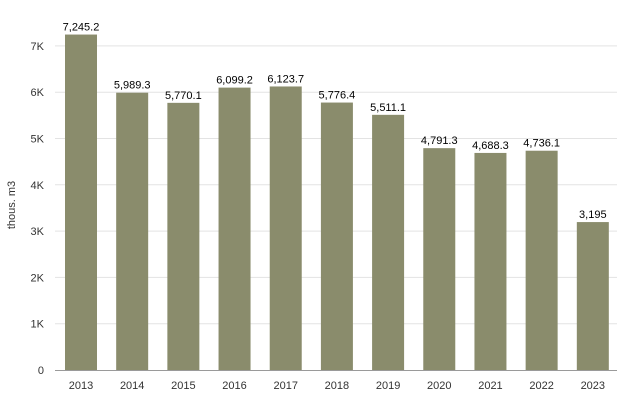 The width and height of the screenshot is (624, 404). What do you see at coordinates (38, 325) in the screenshot?
I see `y-tick-label: 1K` at bounding box center [38, 325].